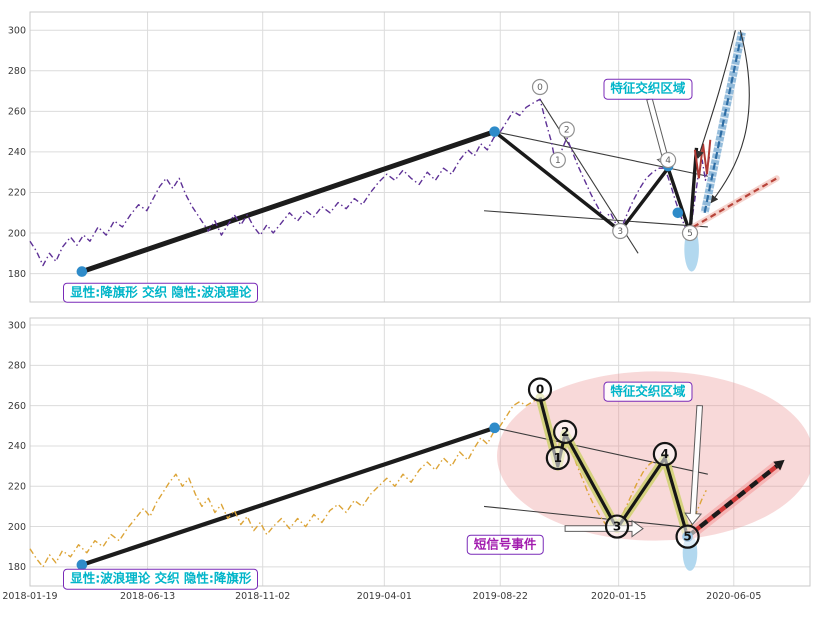 This screenshot has height=617, width=819. I want to click on x-tick-label: 2018-01-19, so click(29, 596).